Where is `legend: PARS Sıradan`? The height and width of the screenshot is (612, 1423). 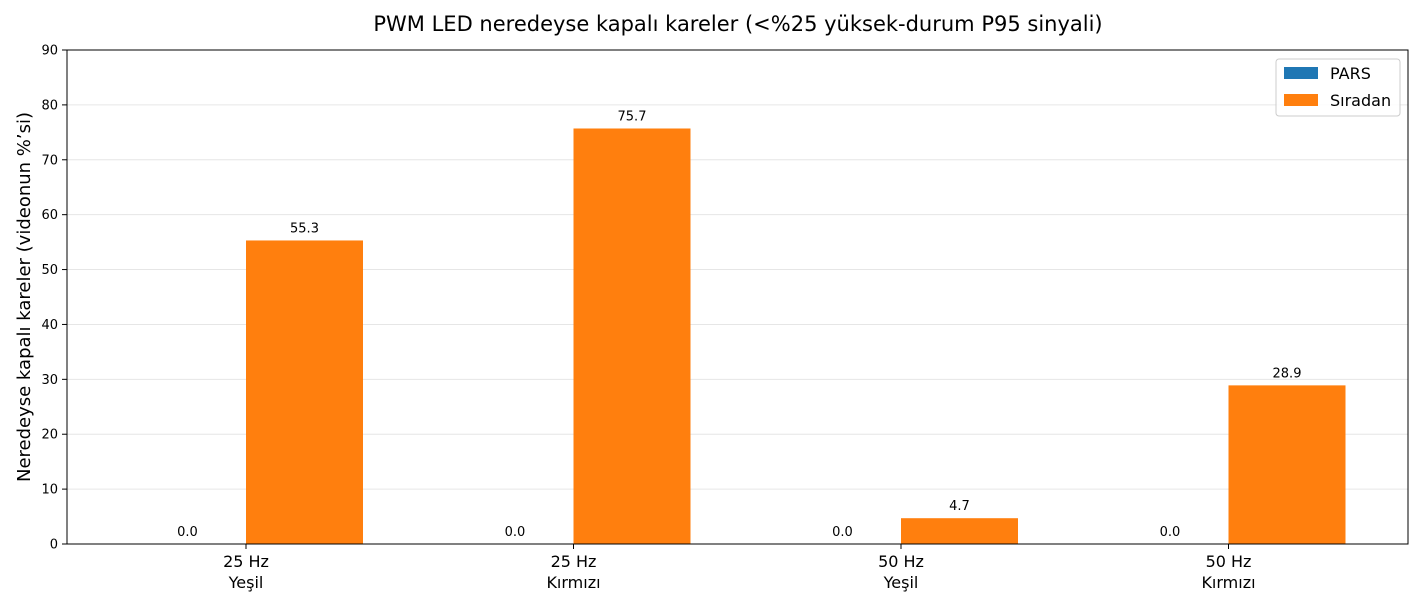
legend: PARS Sıradan is located at coordinates (1338, 87).